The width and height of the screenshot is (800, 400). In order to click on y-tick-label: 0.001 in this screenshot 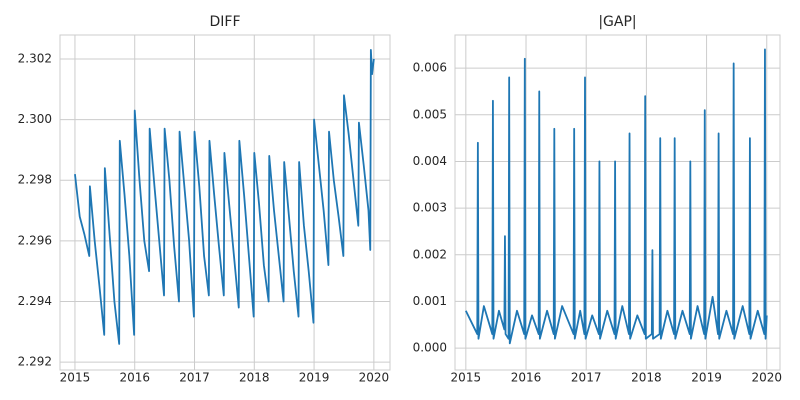, I will do `click(430, 301)`.